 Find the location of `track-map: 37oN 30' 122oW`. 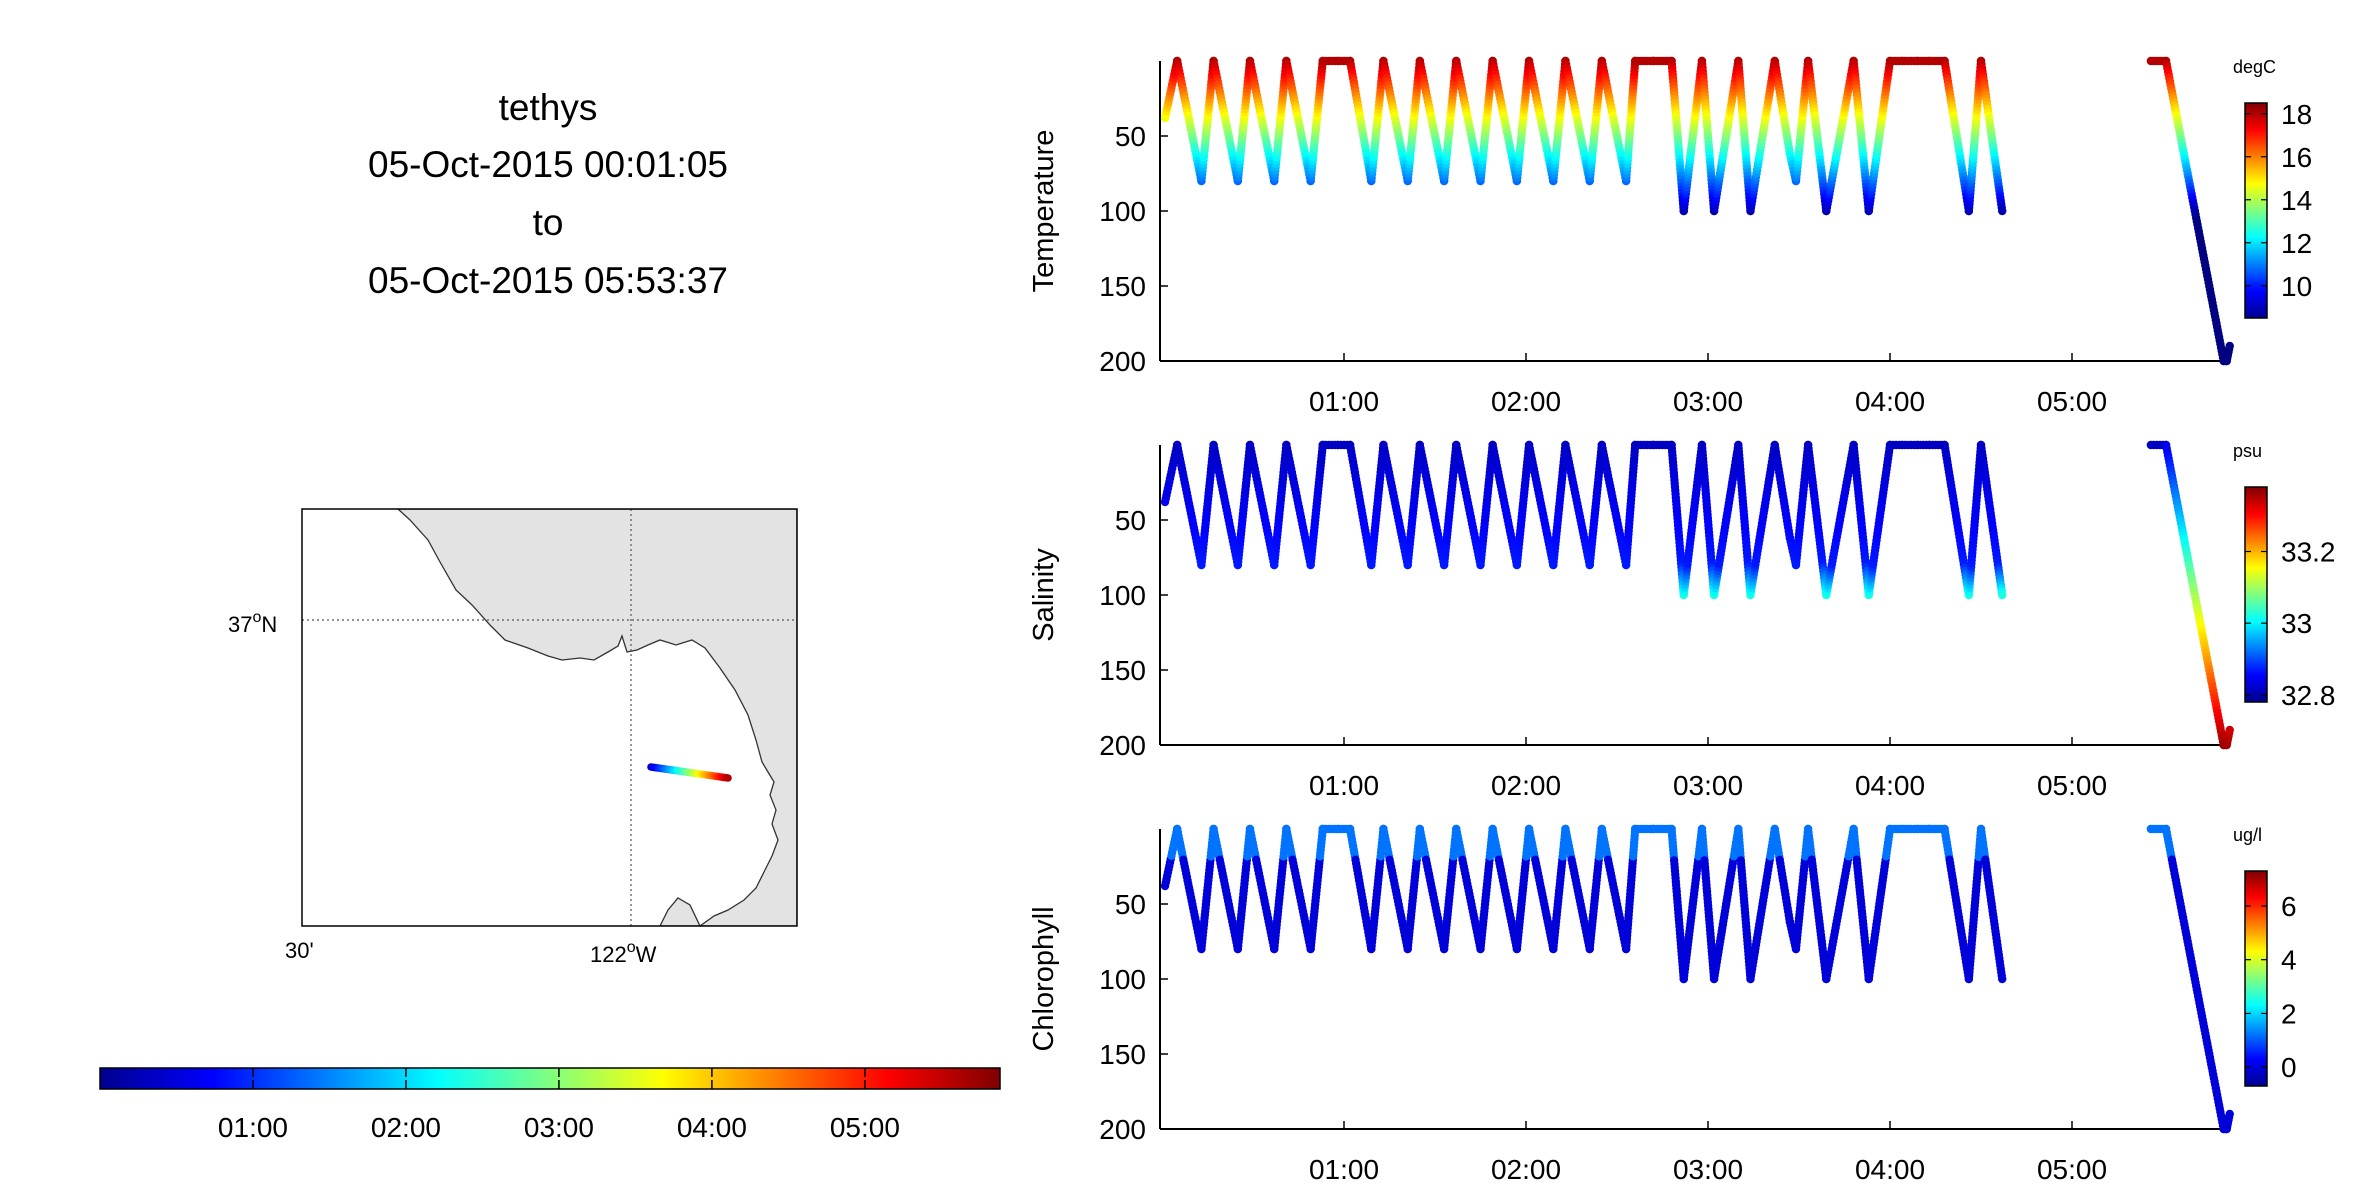

track-map: 37oN 30' 122oW is located at coordinates (513, 737).